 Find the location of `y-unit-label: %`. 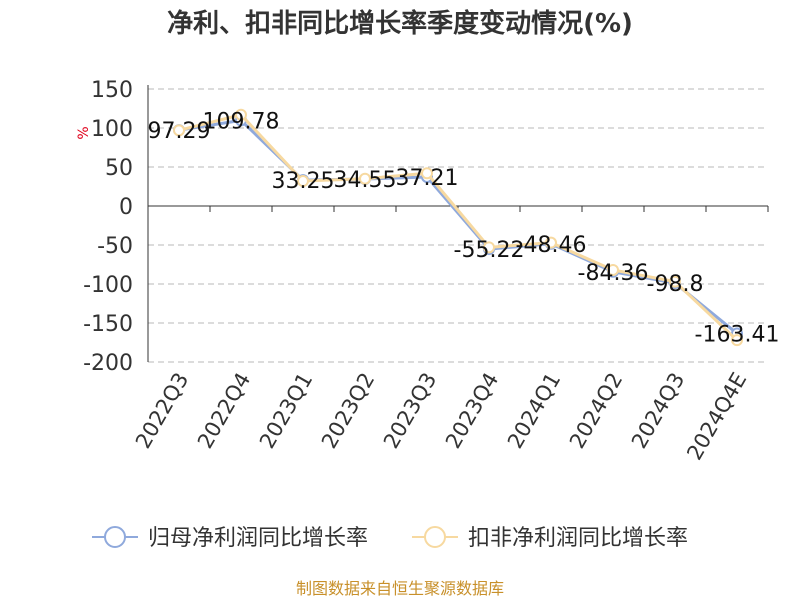

y-unit-label: % is located at coordinates (84, 132).